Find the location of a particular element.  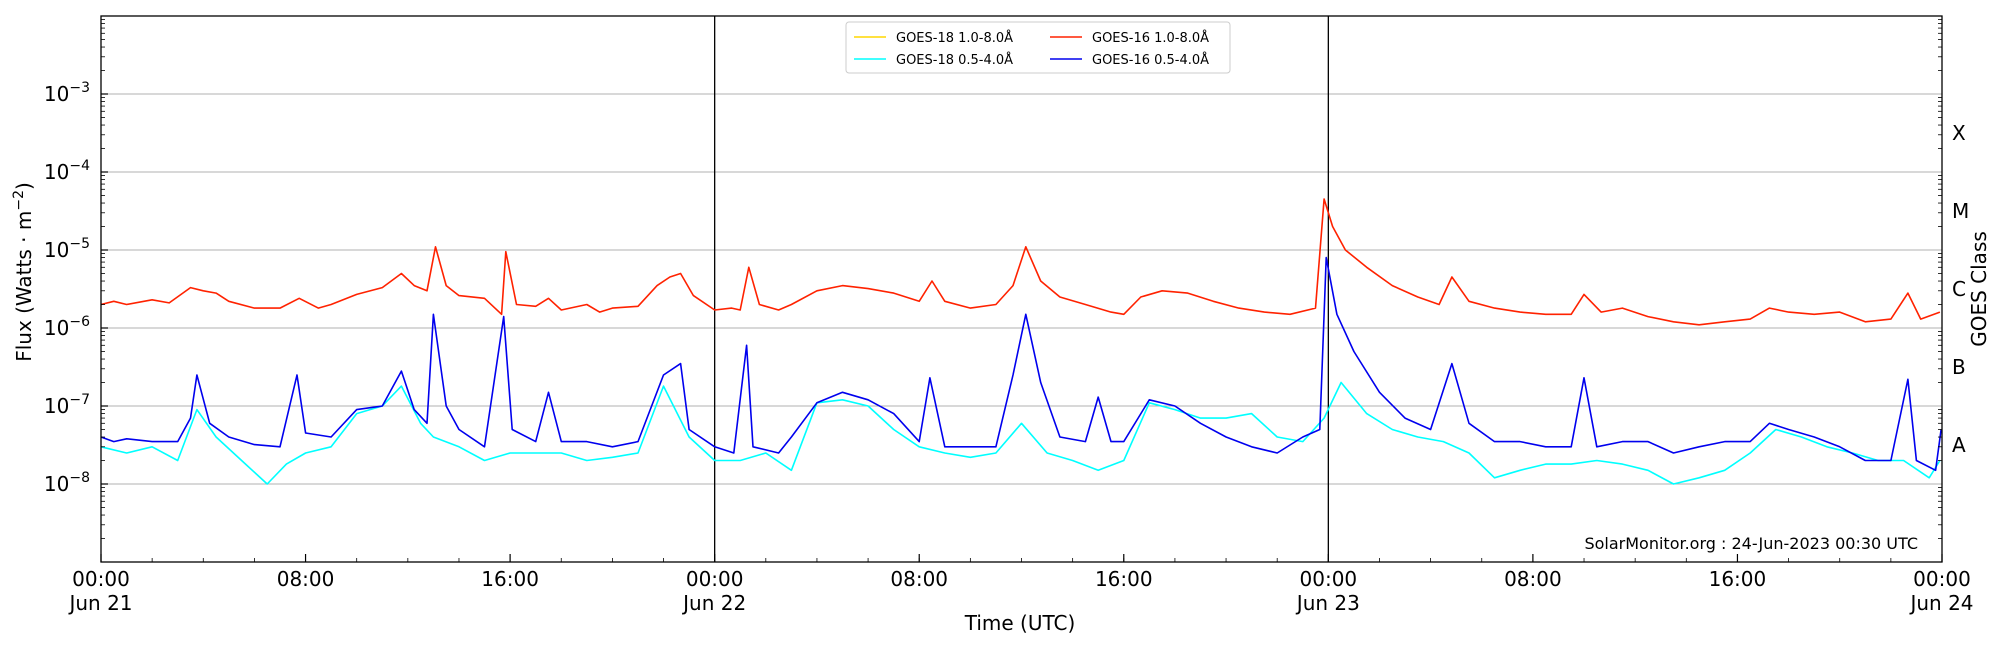

legend-entry: GOES-16 0.5-4.0Å is located at coordinates (1150, 60).